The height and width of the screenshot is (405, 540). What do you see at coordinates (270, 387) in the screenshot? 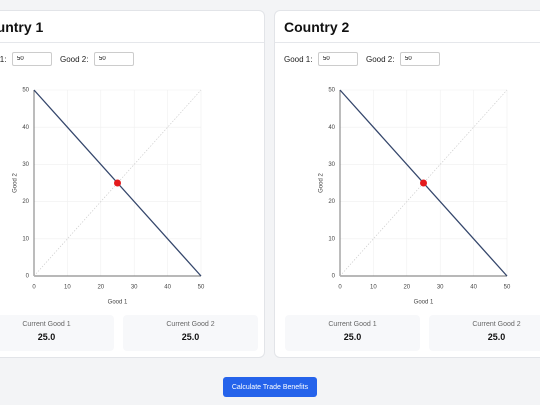
I see `calculate-button: Calculate Trade Benefits` at bounding box center [270, 387].